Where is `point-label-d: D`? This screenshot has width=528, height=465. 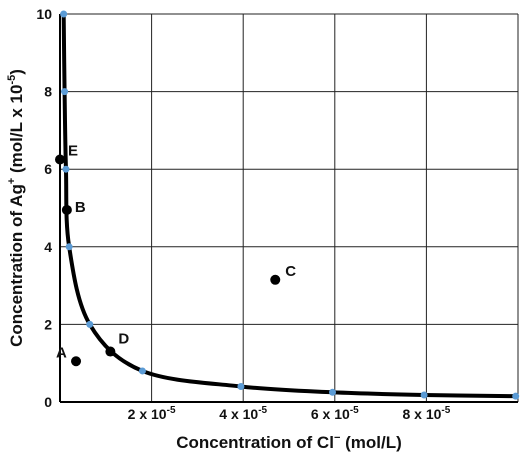
point-label-d: D is located at coordinates (123, 339).